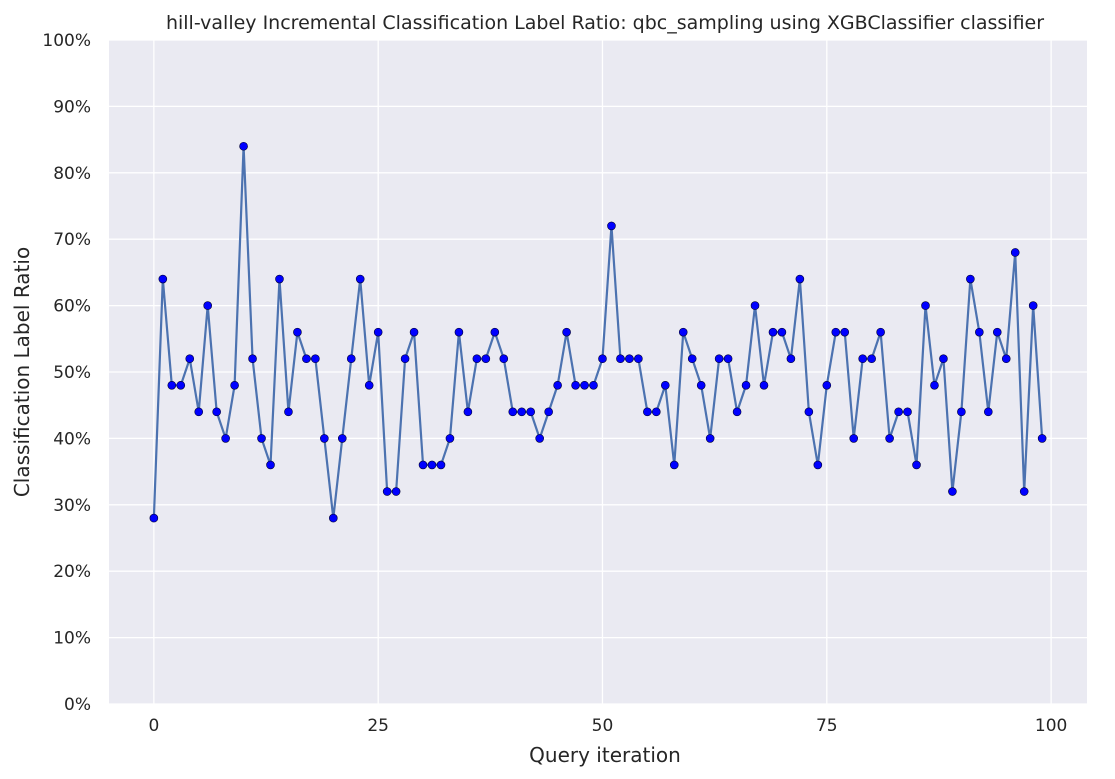 This screenshot has height=779, width=1115. What do you see at coordinates (72, 174) in the screenshot?
I see `y-tick-label: 80%` at bounding box center [72, 174].